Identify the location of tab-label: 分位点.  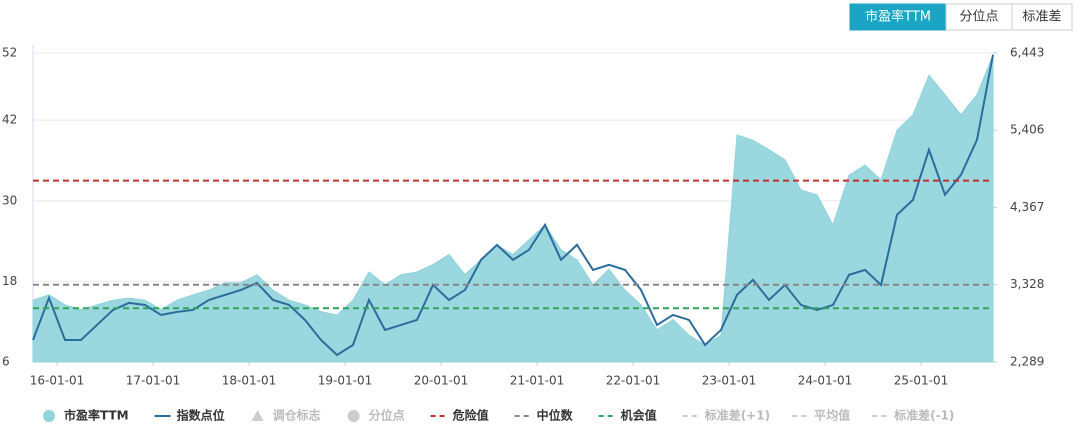
(978, 17).